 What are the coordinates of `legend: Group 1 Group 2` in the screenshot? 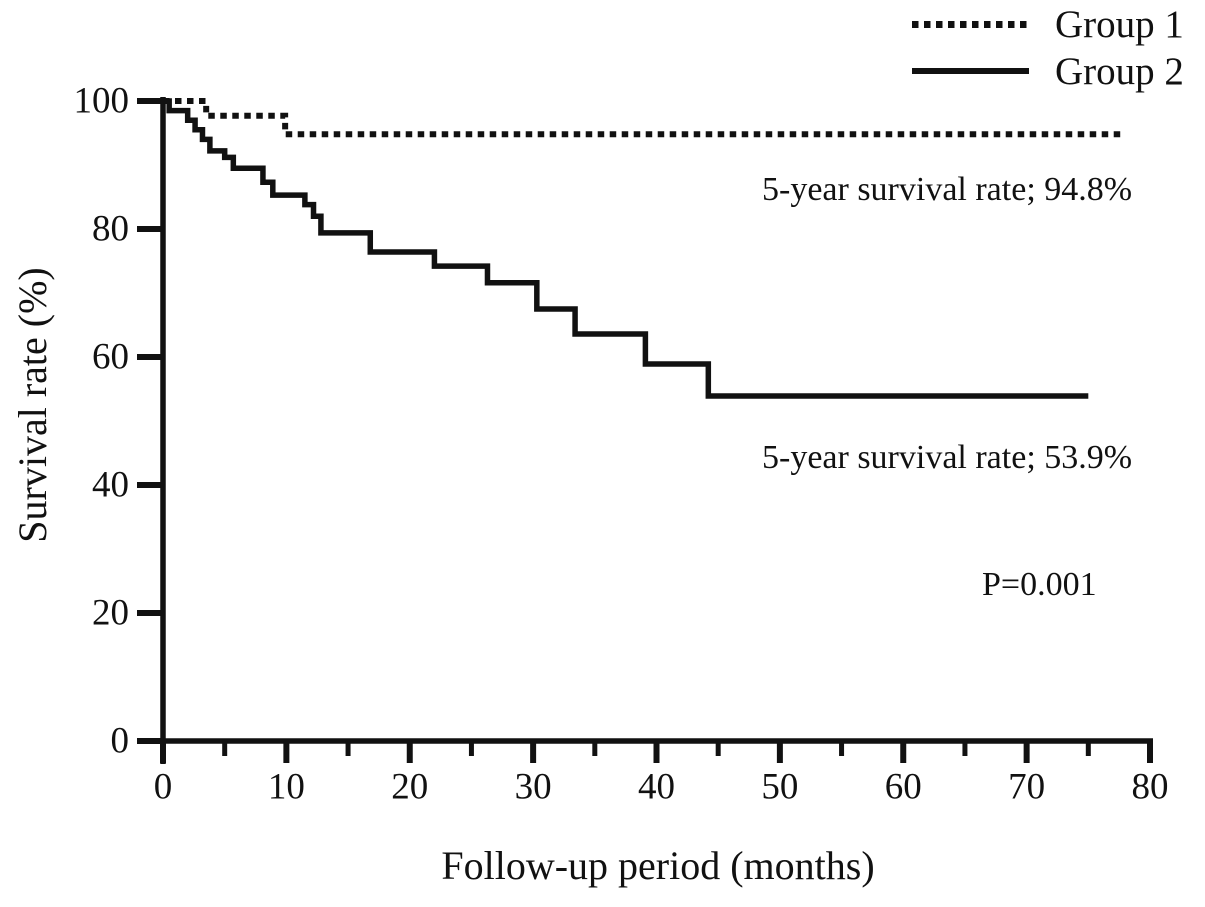 It's located at (1048, 47).